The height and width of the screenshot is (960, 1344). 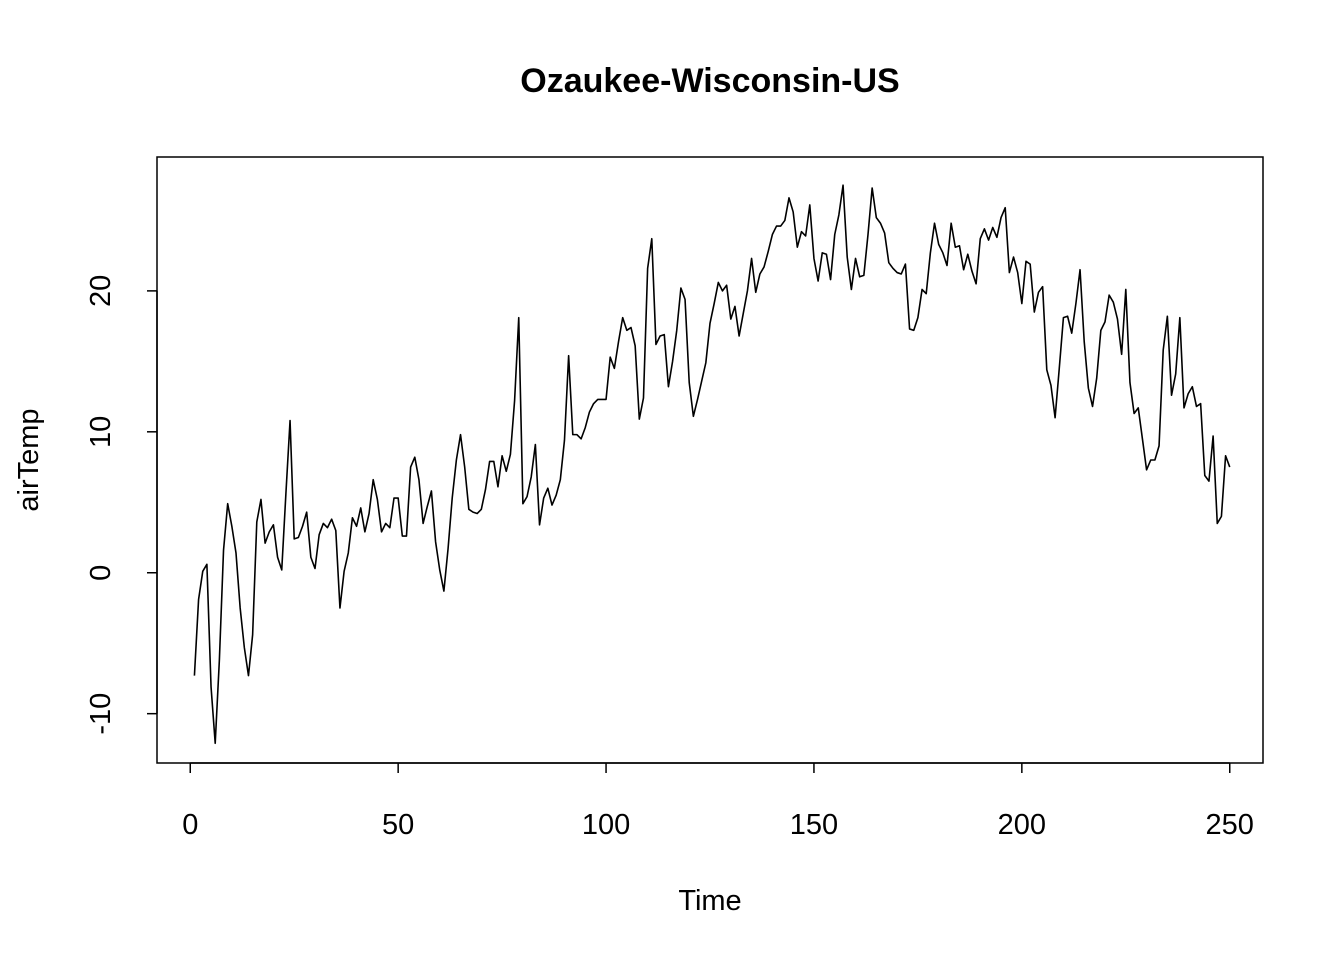 What do you see at coordinates (121, 505) in the screenshot?
I see `y-axis: -10 0 10 20` at bounding box center [121, 505].